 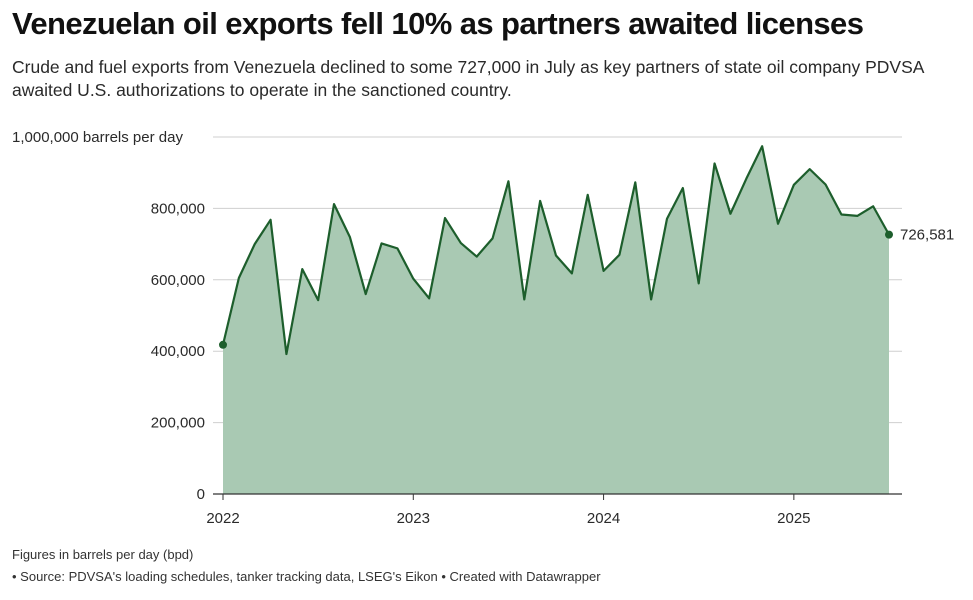 What do you see at coordinates (103, 554) in the screenshot?
I see `units-note: Figures in barrels per day (bpd)` at bounding box center [103, 554].